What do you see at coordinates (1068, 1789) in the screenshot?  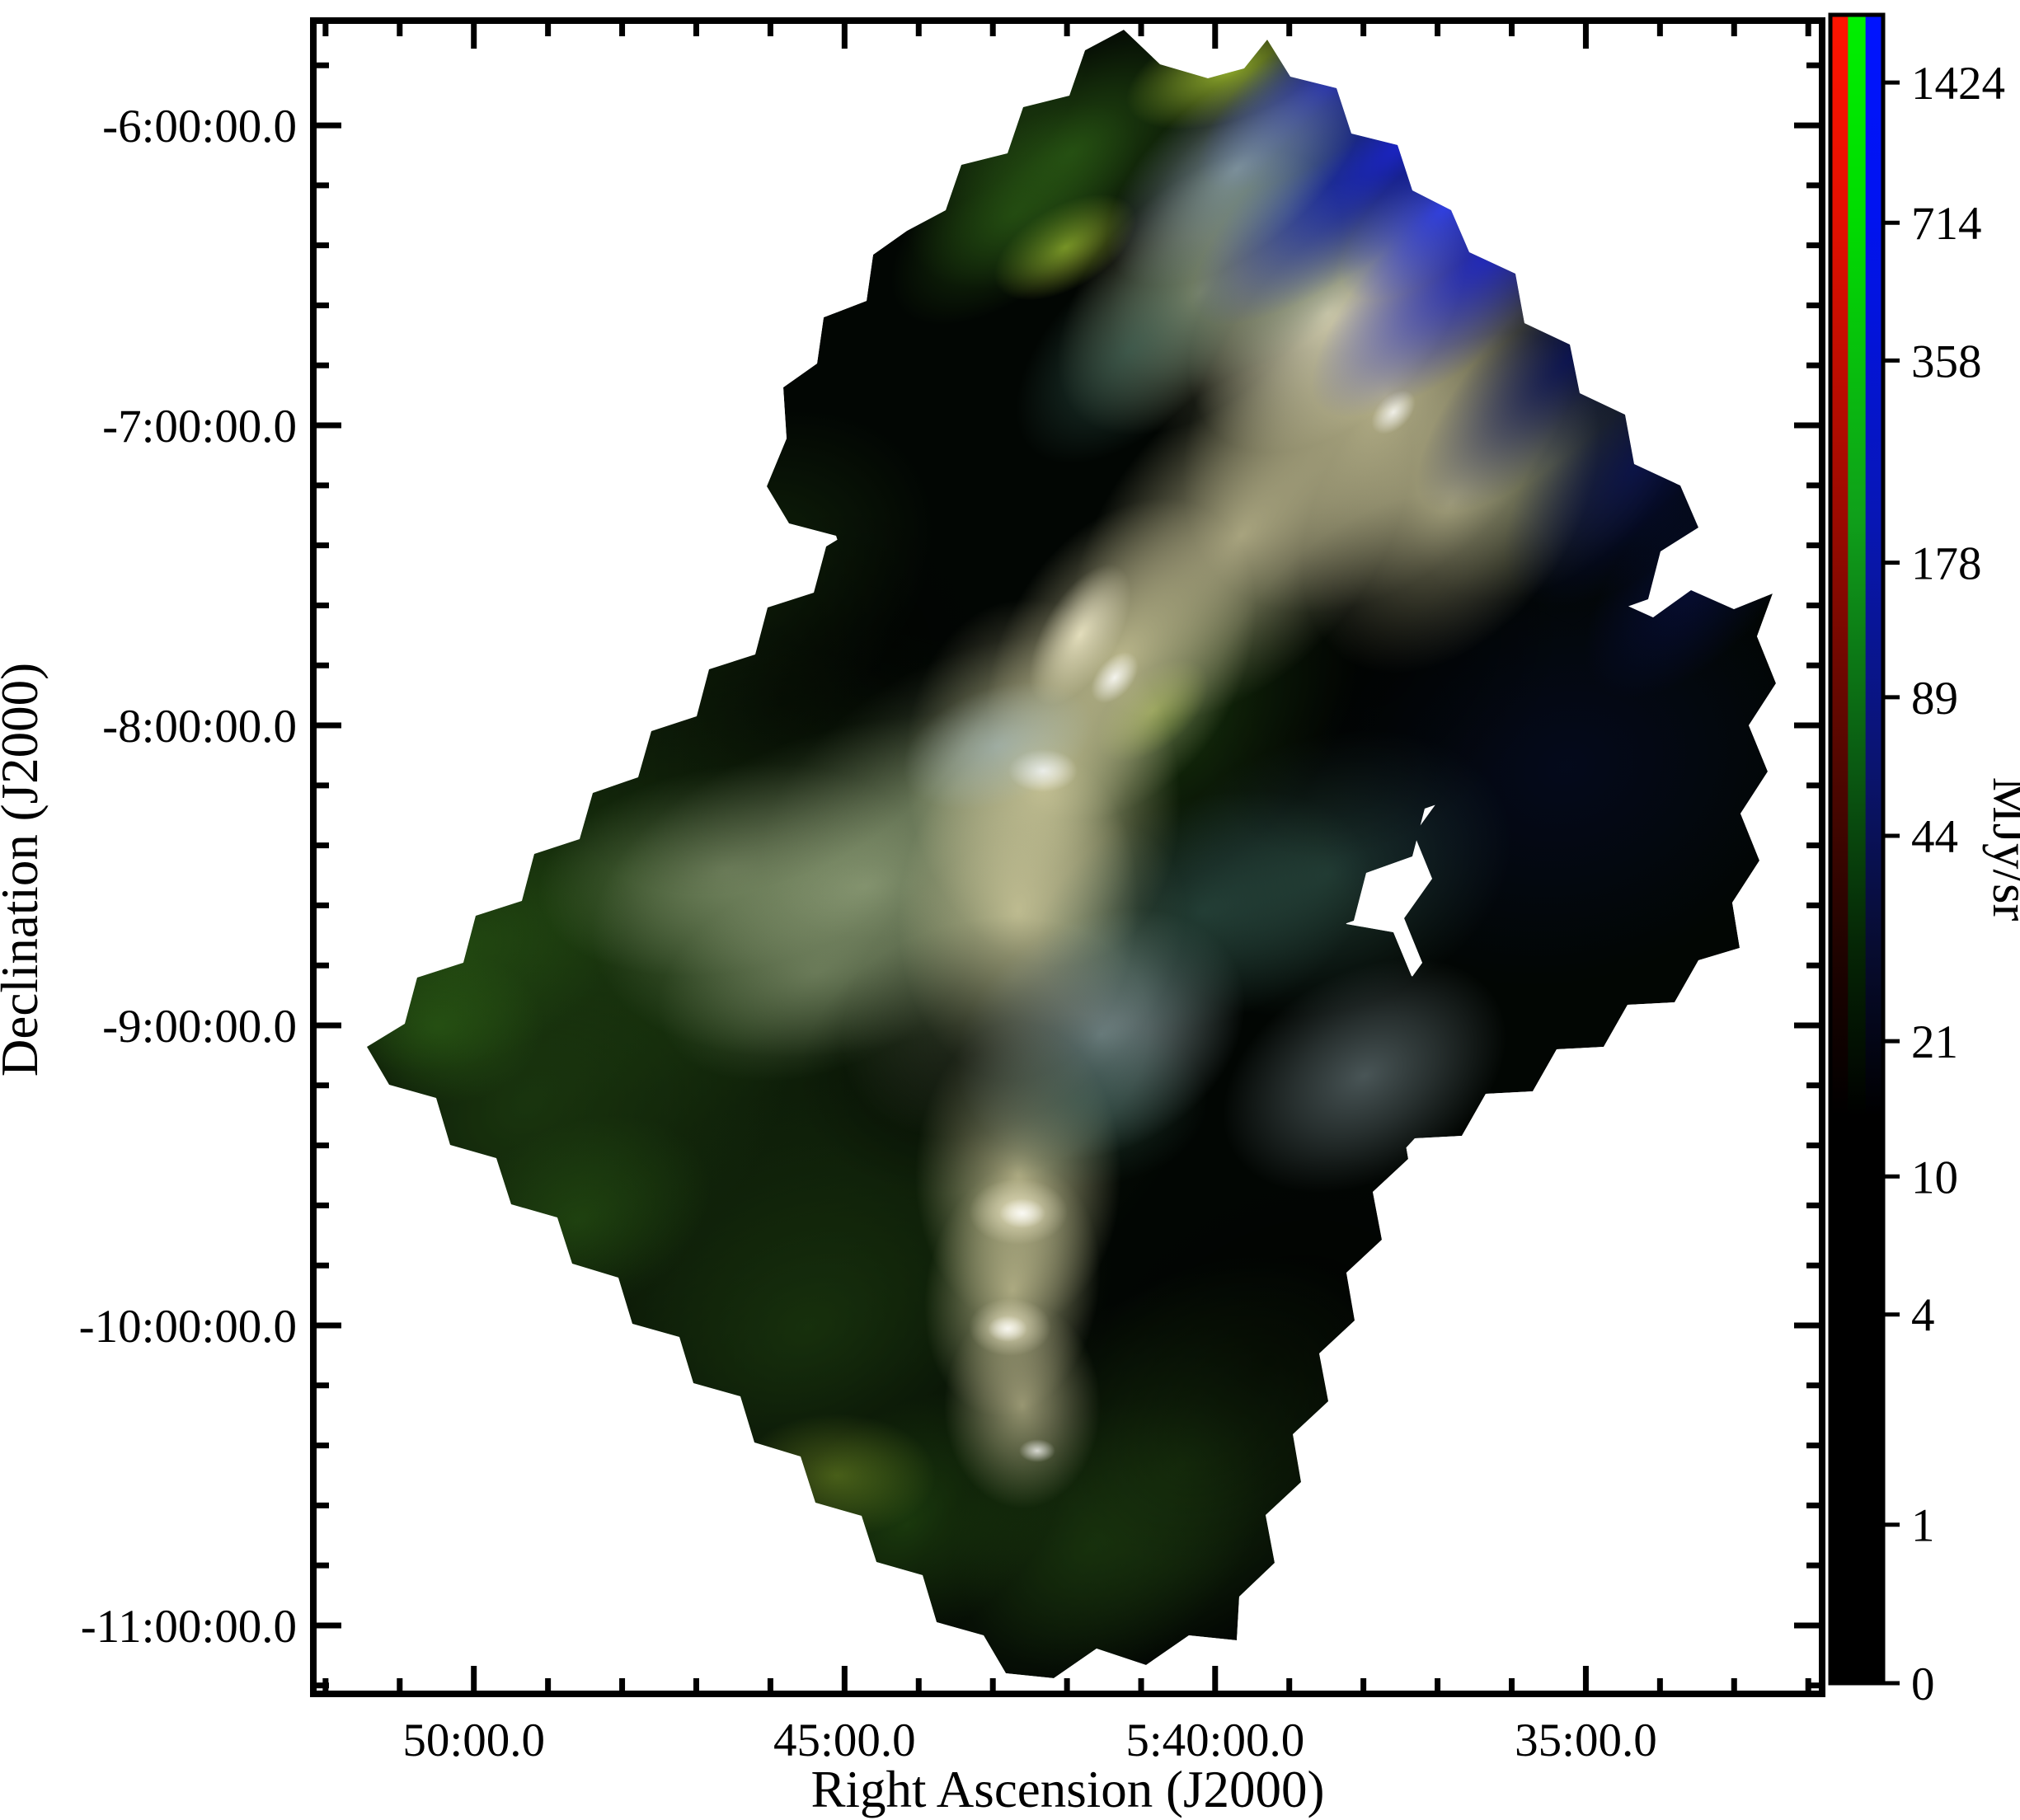 I see `x-axis-title: Right Ascension (J2000)` at bounding box center [1068, 1789].